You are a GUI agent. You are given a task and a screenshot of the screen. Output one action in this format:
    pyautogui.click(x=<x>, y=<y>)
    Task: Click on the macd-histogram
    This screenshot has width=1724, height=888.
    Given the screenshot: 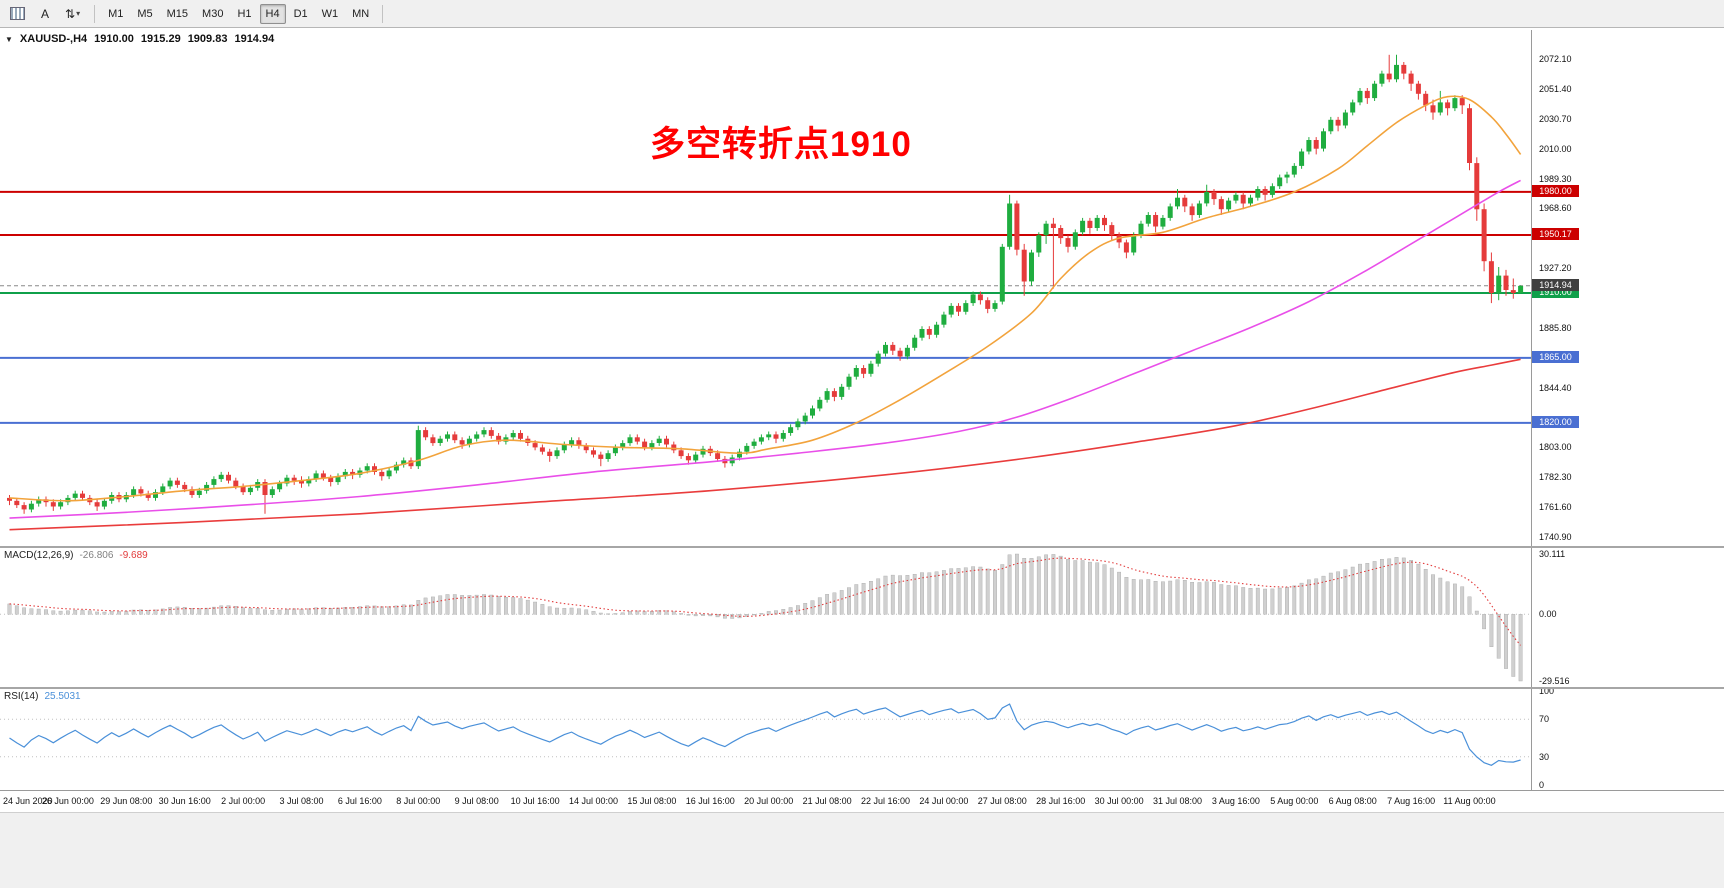 What is the action you would take?
    pyautogui.click(x=765, y=617)
    